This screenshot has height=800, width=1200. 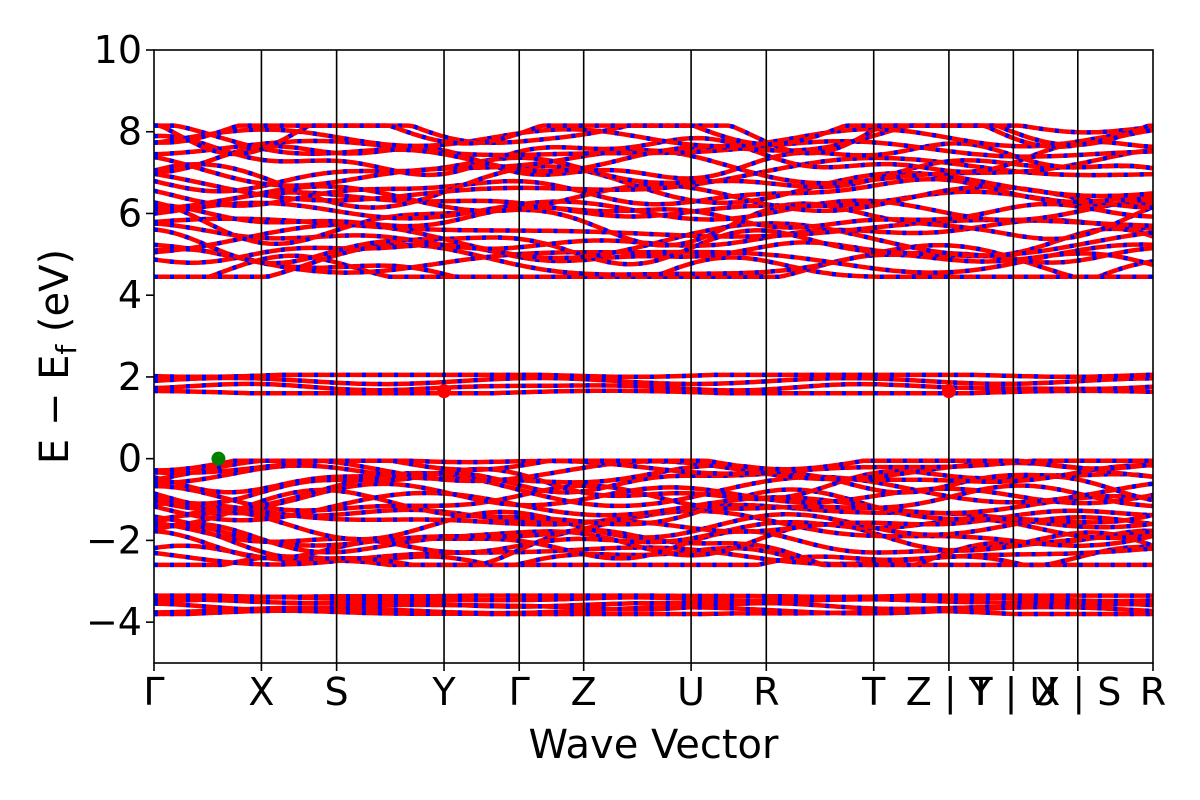 What do you see at coordinates (1012, 692) in the screenshot?
I see `x-tick-label: T | U` at bounding box center [1012, 692].